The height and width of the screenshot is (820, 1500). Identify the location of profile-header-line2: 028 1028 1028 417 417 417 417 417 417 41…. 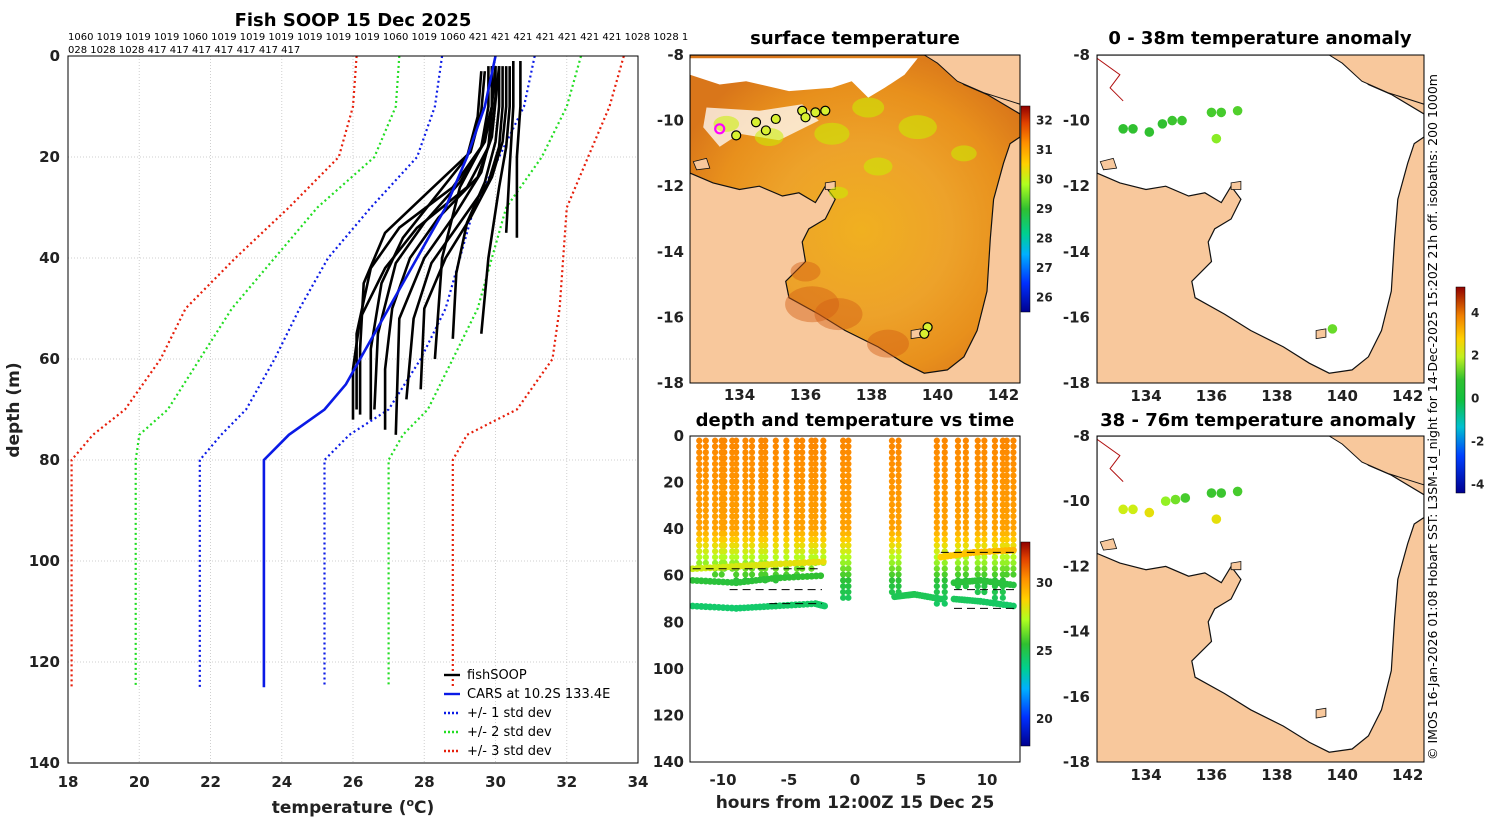
(184, 50).